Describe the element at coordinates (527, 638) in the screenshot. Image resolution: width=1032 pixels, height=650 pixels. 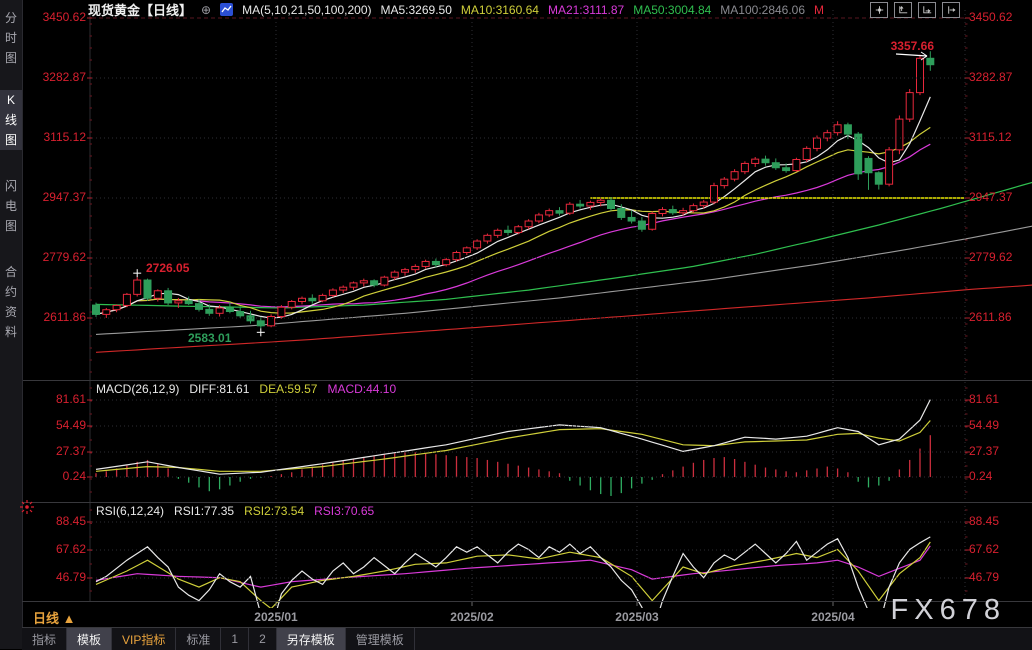
I see `footer-toolbar: 指标 模板 VIP指标 标准 1 2 另存模板 管理模板` at that location.